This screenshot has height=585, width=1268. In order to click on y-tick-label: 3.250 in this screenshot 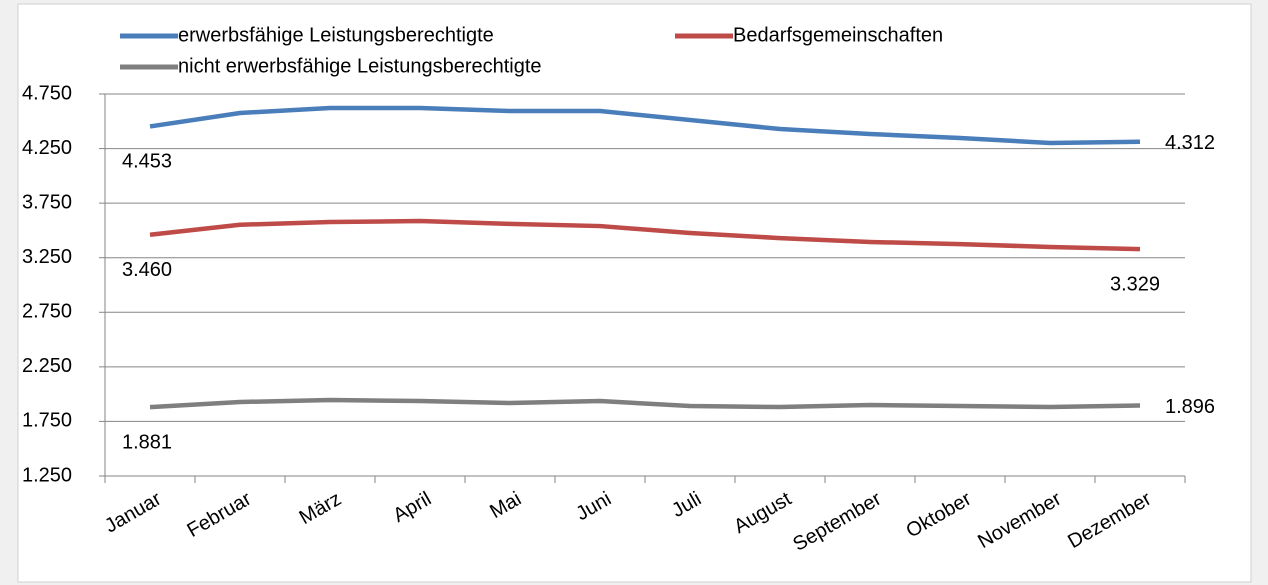, I will do `click(47, 257)`.